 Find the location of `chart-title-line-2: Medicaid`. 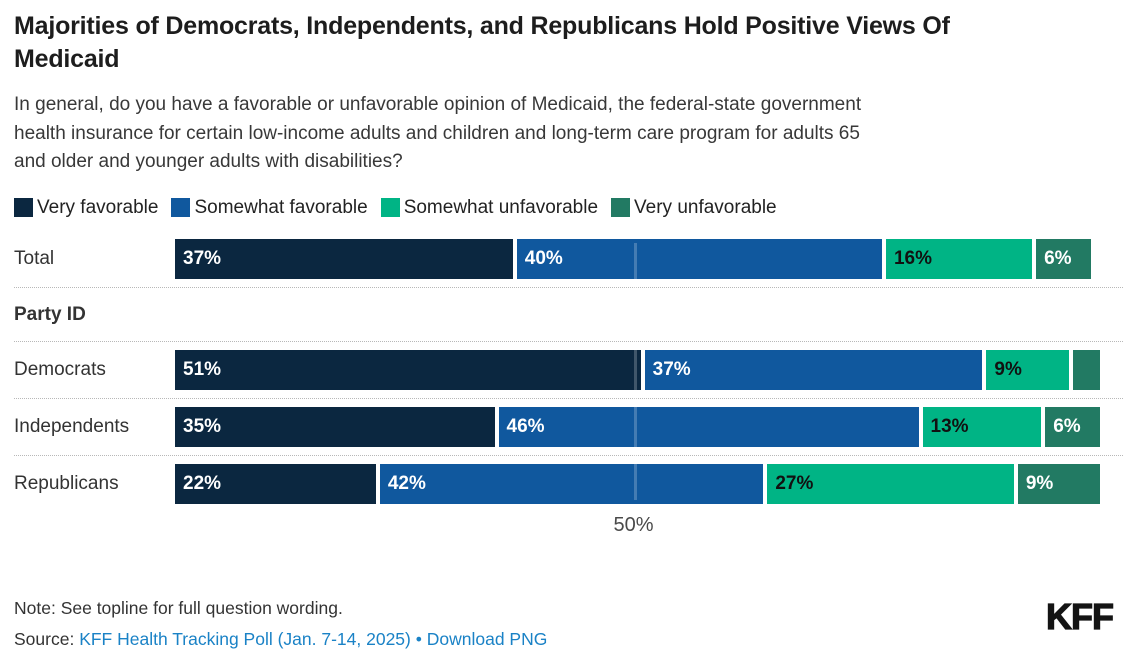

chart-title-line-2: Medicaid is located at coordinates (67, 59).